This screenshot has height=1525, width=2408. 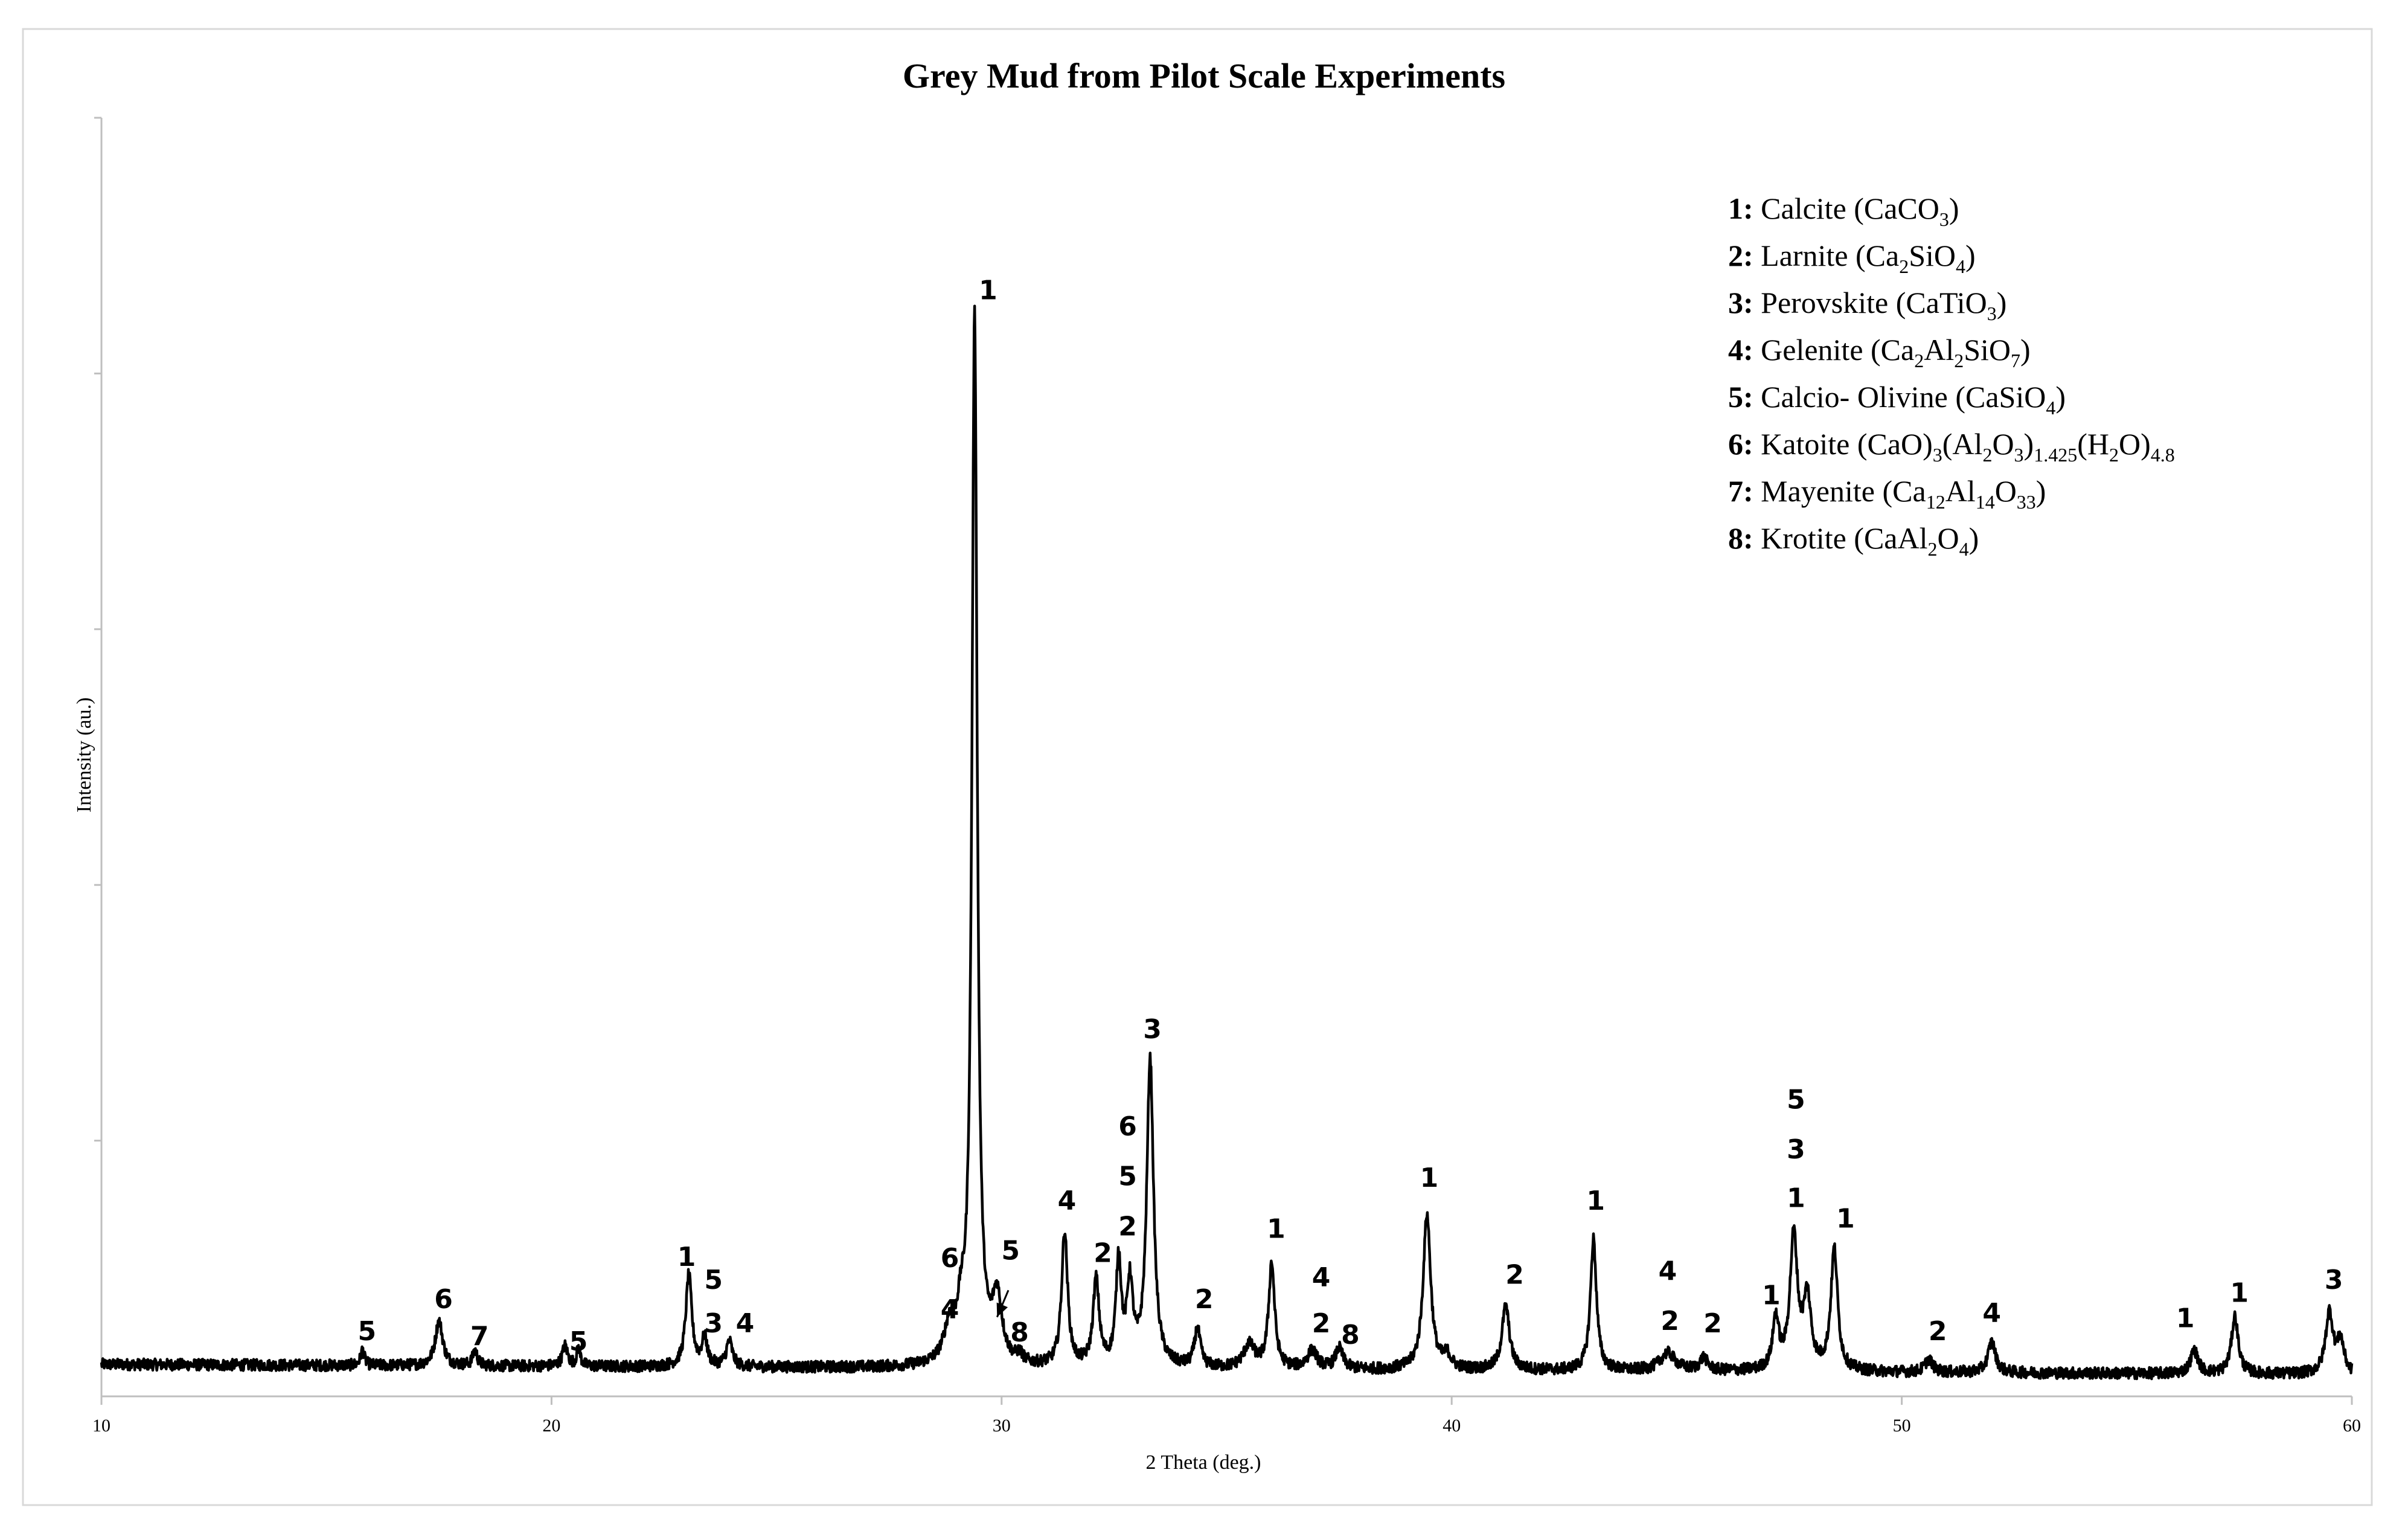 What do you see at coordinates (1951, 446) in the screenshot?
I see `legend-entry: 6: Katoite (CaO)3(Al2O3)1.425(H2O)4.8` at bounding box center [1951, 446].